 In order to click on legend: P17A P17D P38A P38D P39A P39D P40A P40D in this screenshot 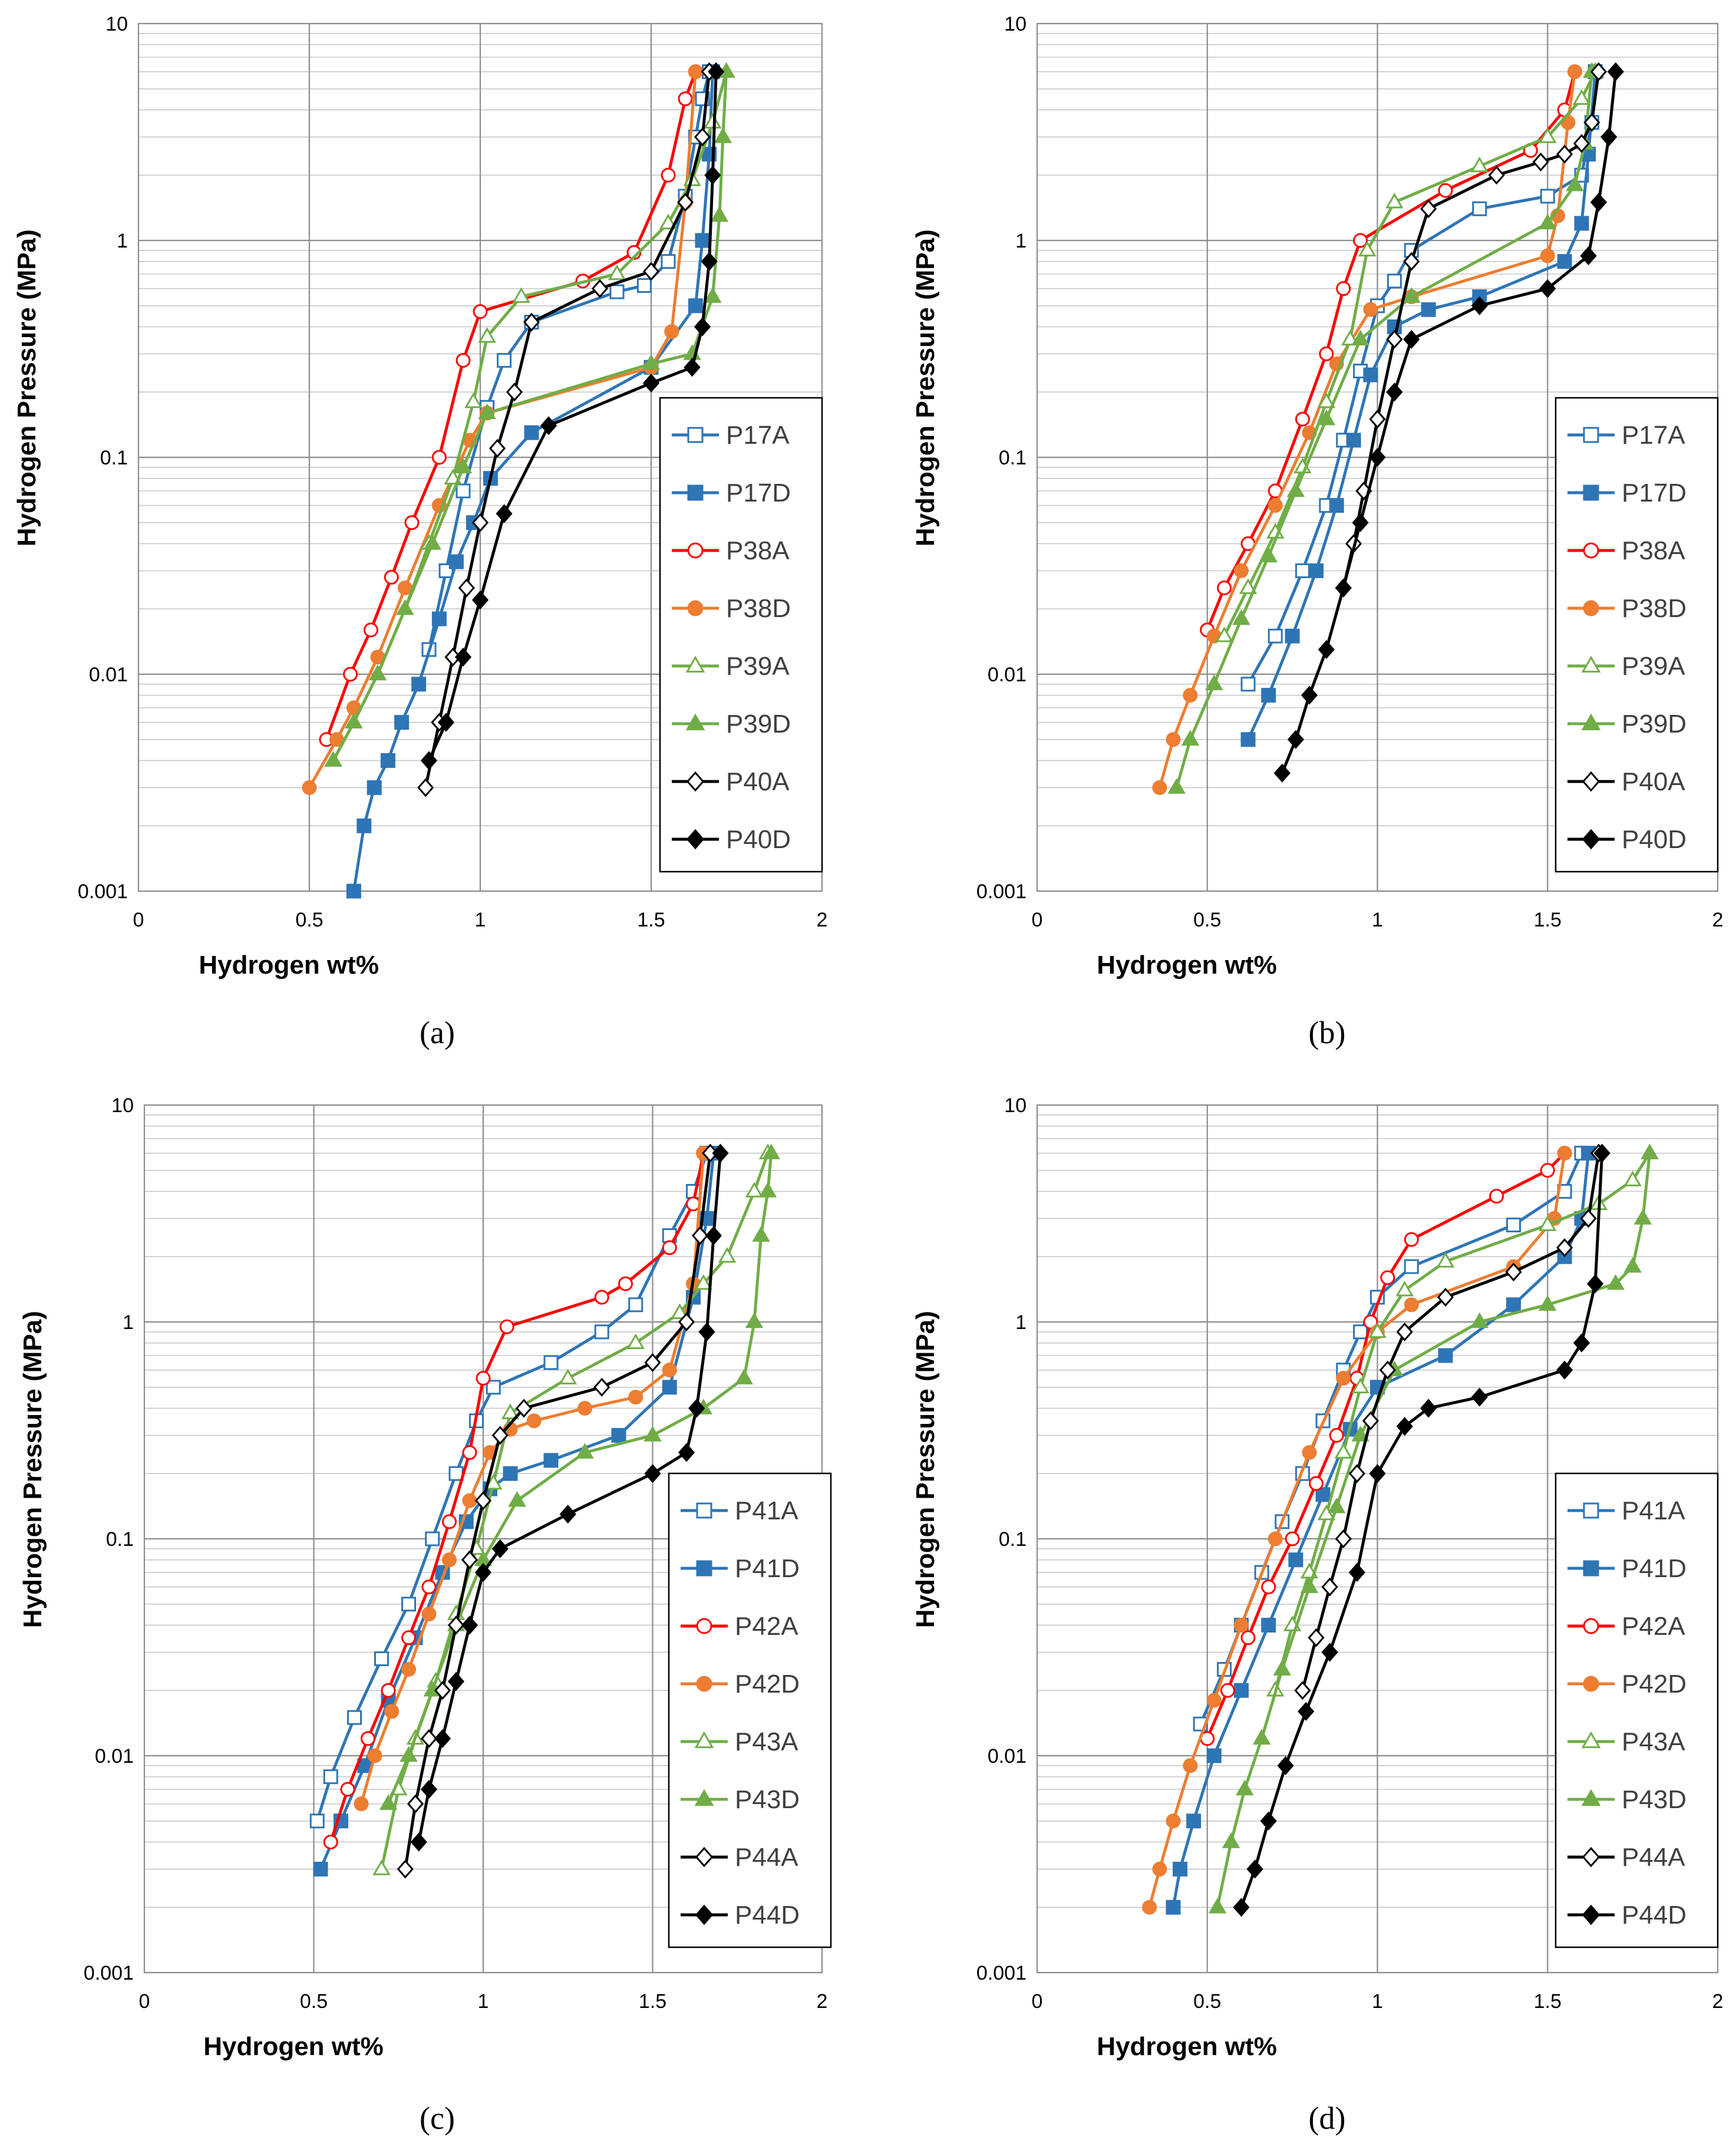, I will do `click(741, 635)`.